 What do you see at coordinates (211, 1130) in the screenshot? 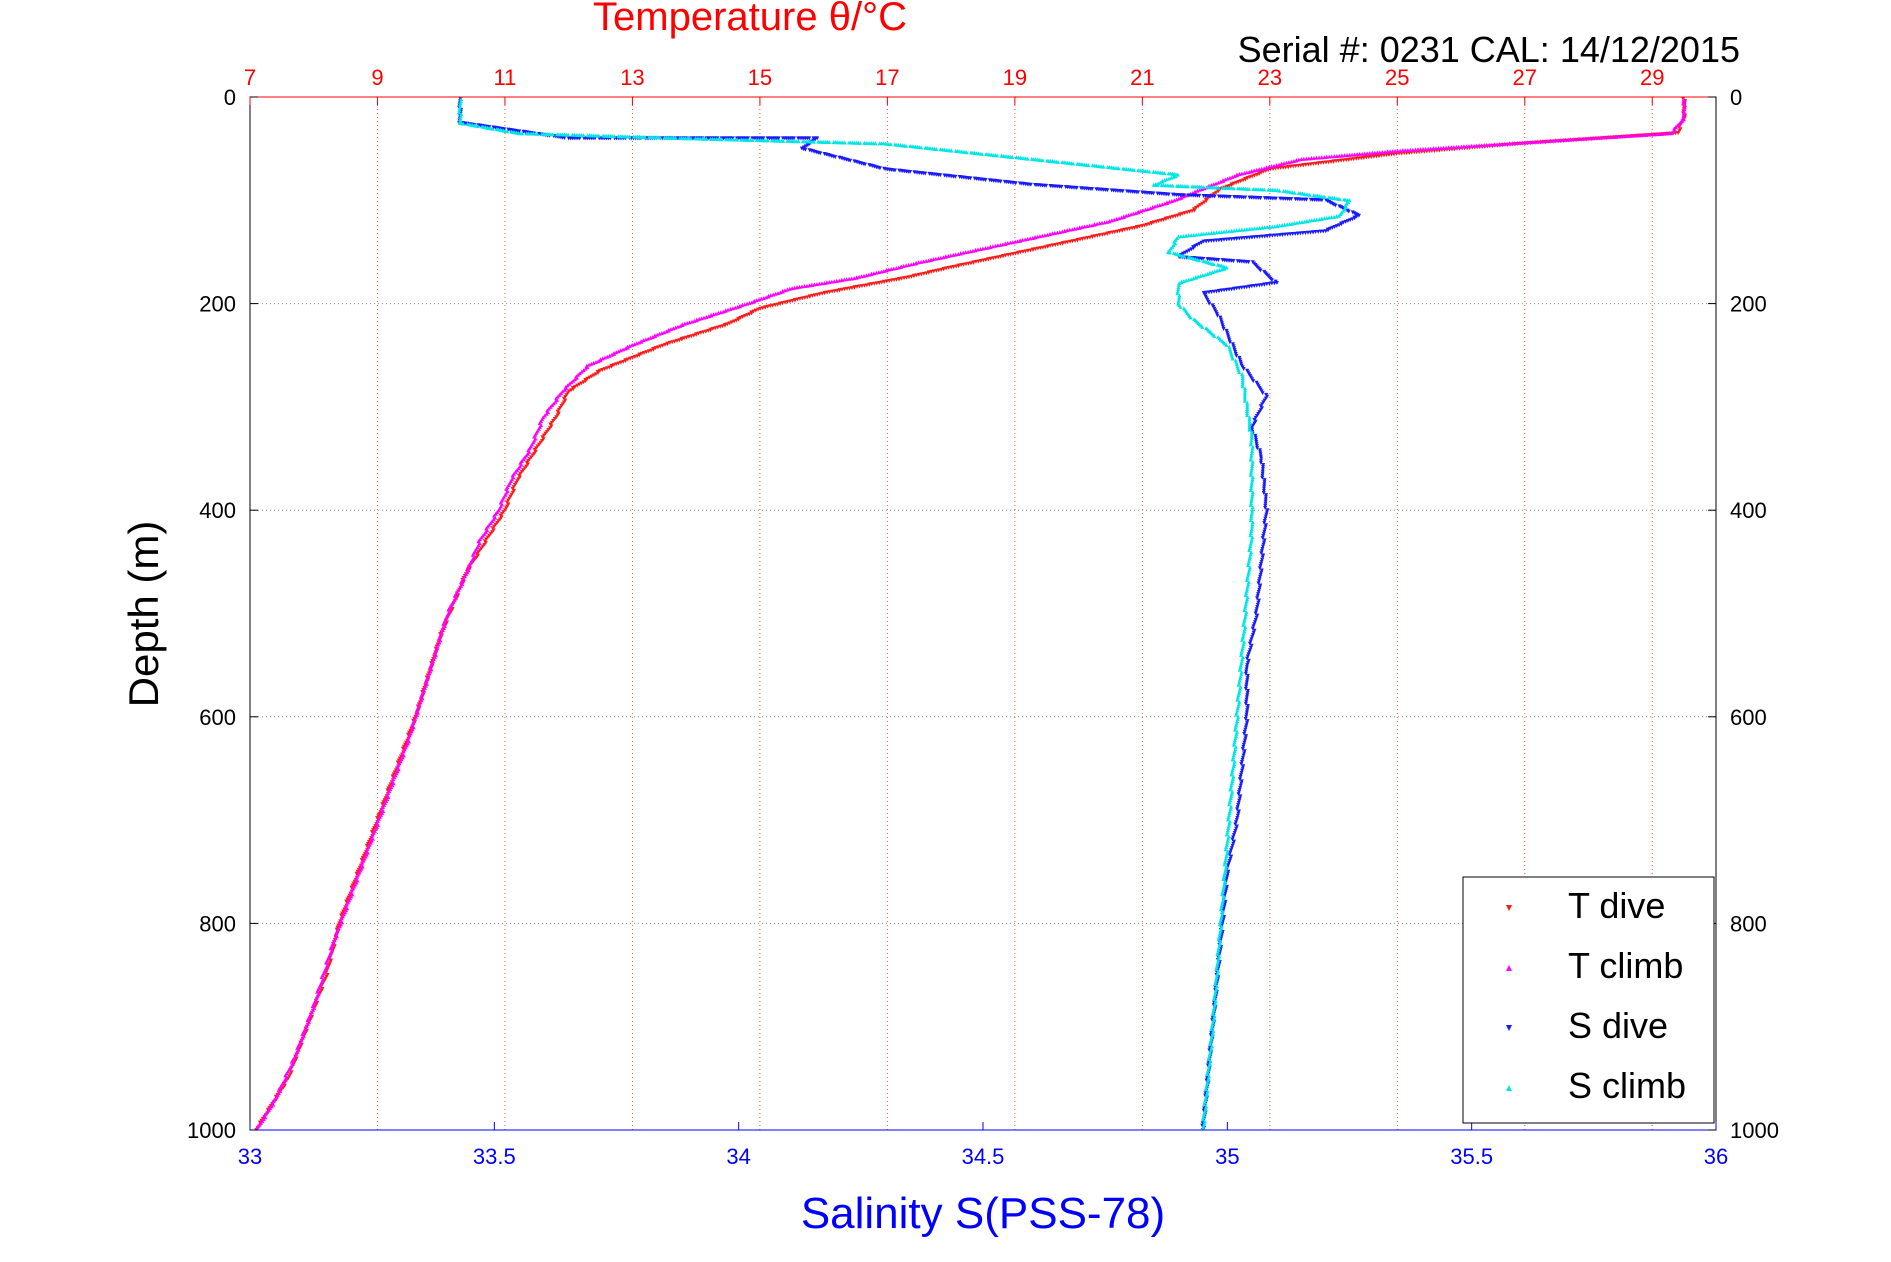
I see `depth-tick-label-left: 1000` at bounding box center [211, 1130].